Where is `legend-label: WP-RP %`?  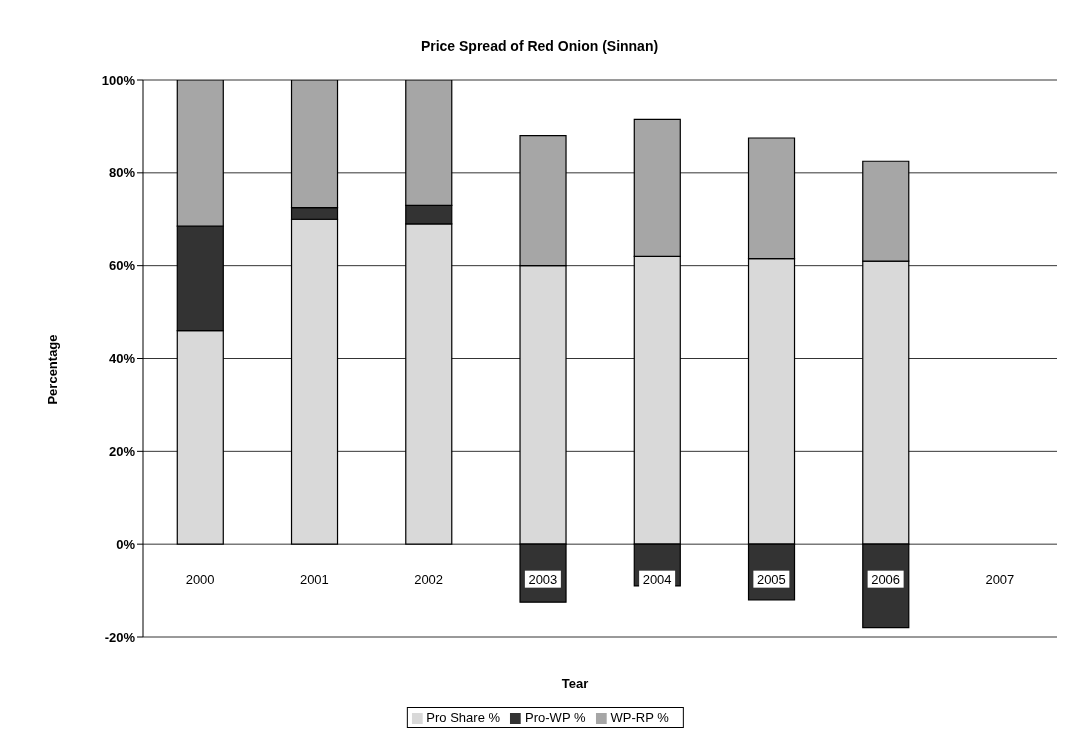 legend-label: WP-RP % is located at coordinates (639, 717).